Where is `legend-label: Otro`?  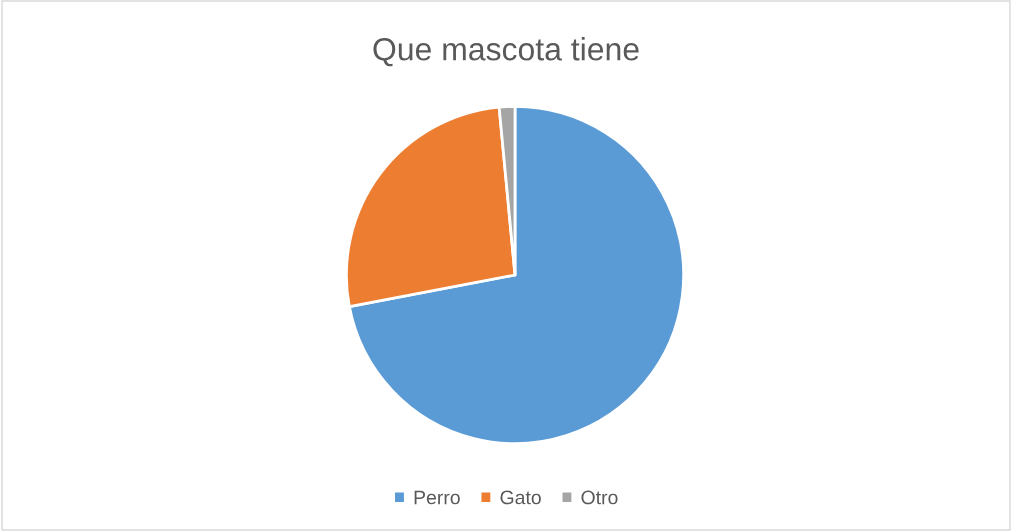 legend-label: Otro is located at coordinates (599, 497).